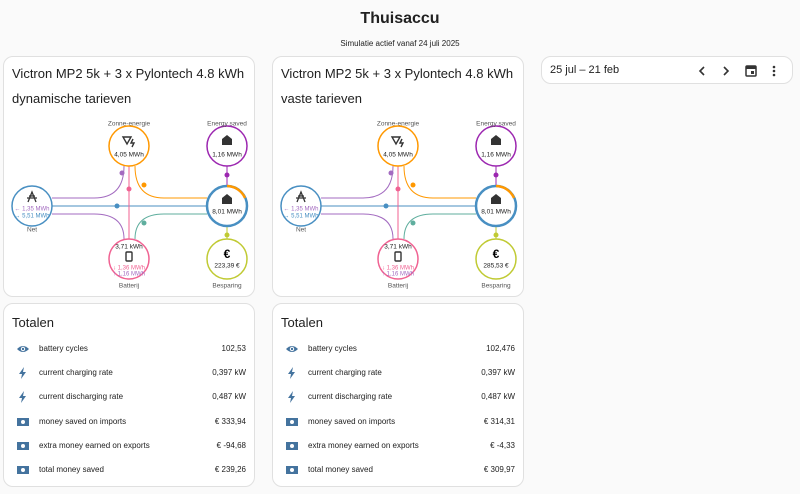 The image size is (800, 494). Describe the element at coordinates (667, 70) in the screenshot. I see `date-picker: 25 jul – 21 feb` at that location.